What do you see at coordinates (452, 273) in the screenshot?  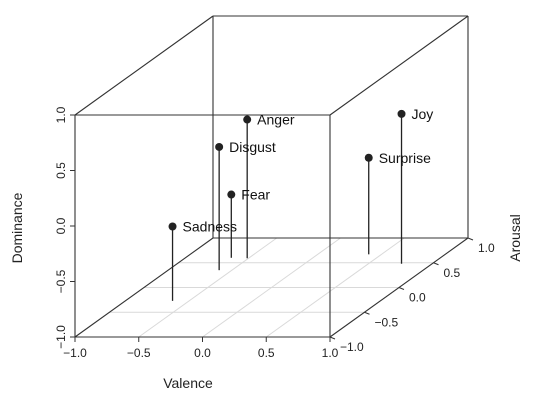 I see `y-tick-label: 0.5` at bounding box center [452, 273].